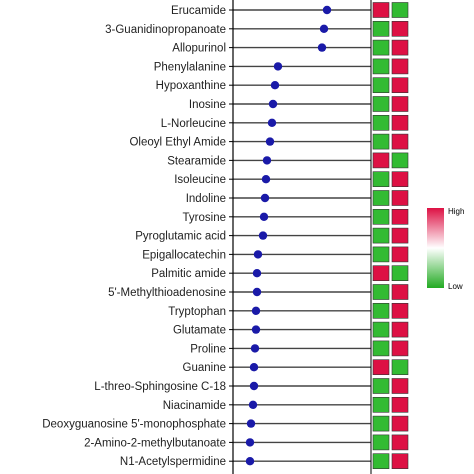  Describe the element at coordinates (196, 161) in the screenshot. I see `y-tick-label: Stearamide` at that location.